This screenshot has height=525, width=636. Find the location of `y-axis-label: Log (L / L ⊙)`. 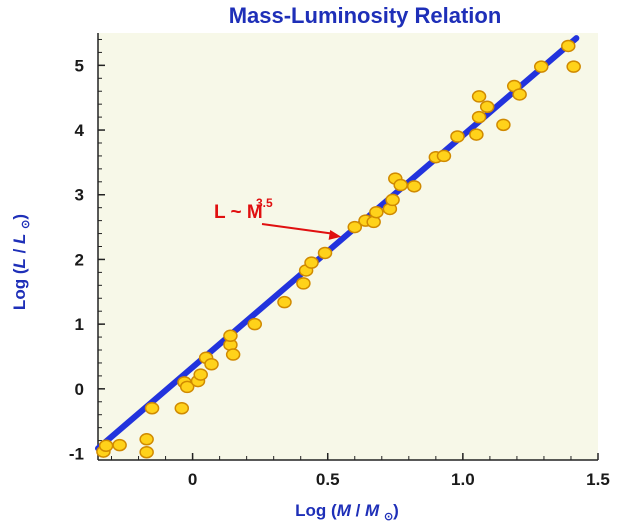

y-axis-label: Log (L / L ⊙) is located at coordinates (21, 262).